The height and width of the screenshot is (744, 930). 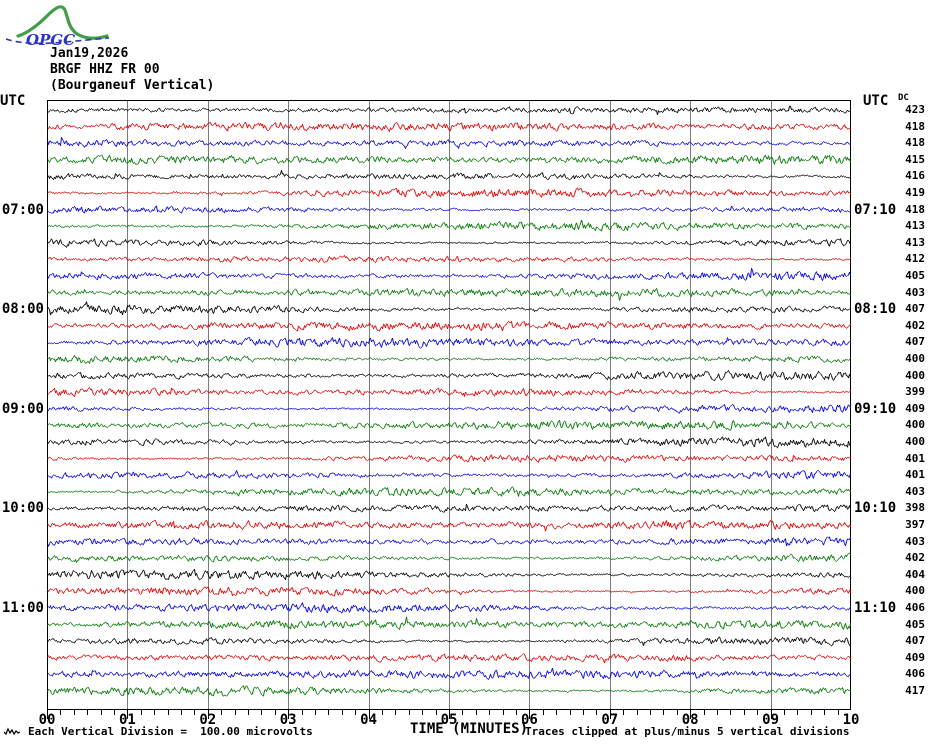 What do you see at coordinates (690, 720) in the screenshot?
I see `x-tick-label: 08` at bounding box center [690, 720].